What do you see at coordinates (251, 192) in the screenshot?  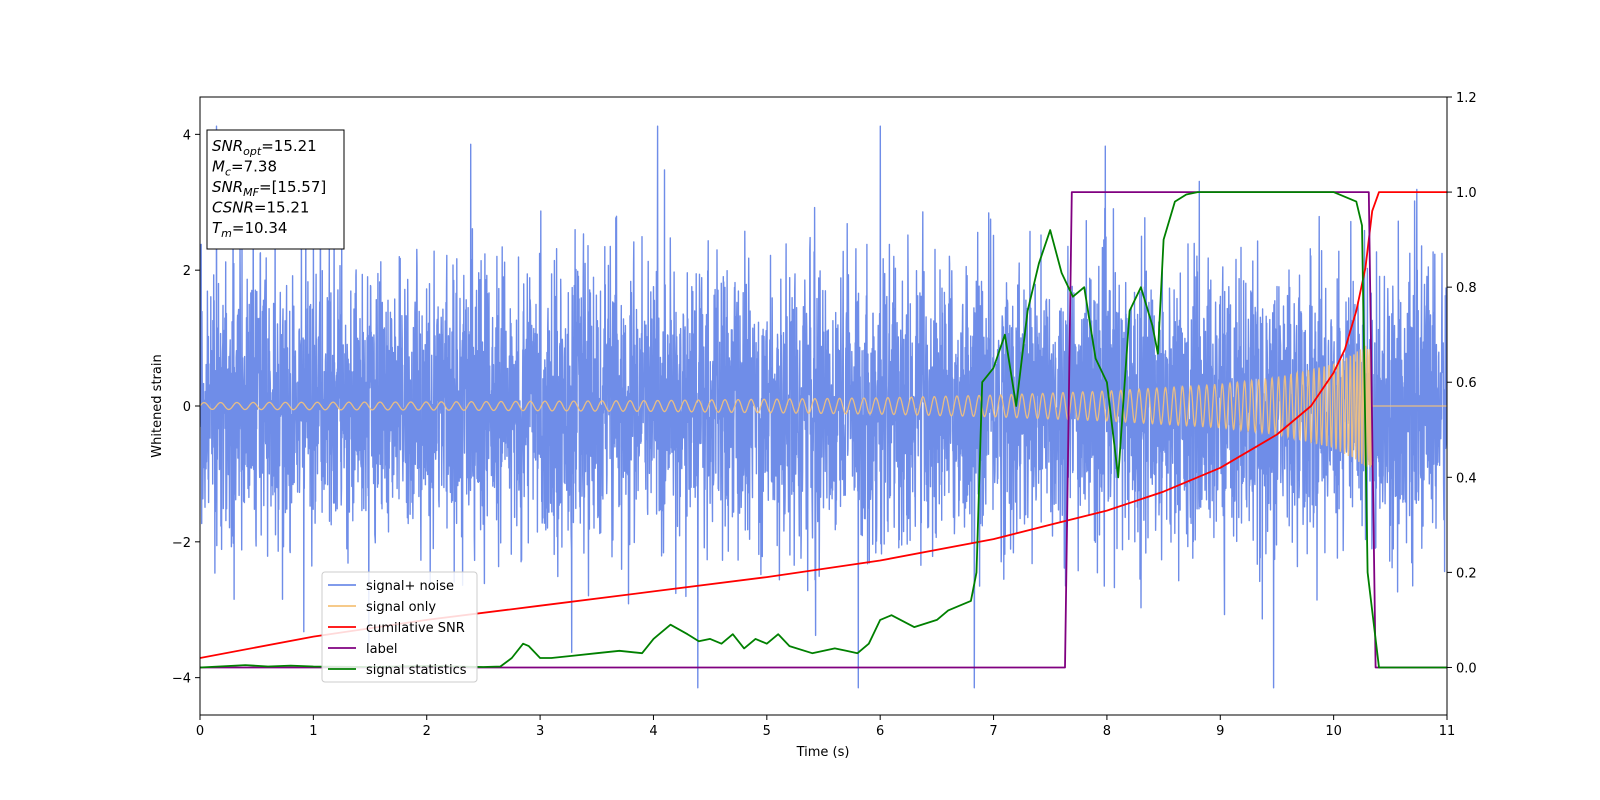 I see `info-box-subscript: MF` at bounding box center [251, 192].